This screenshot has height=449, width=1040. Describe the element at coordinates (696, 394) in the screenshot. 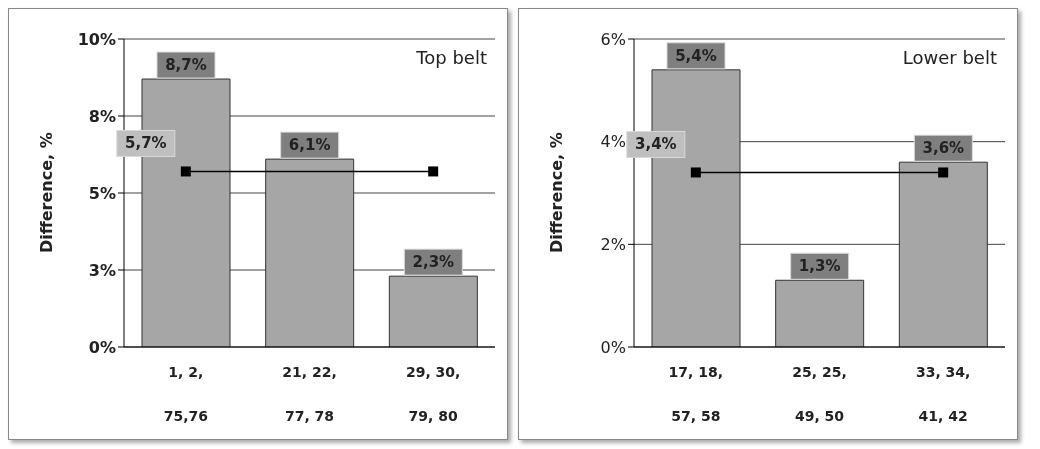

I see `category-label: 17, 18, 57, 58` at that location.